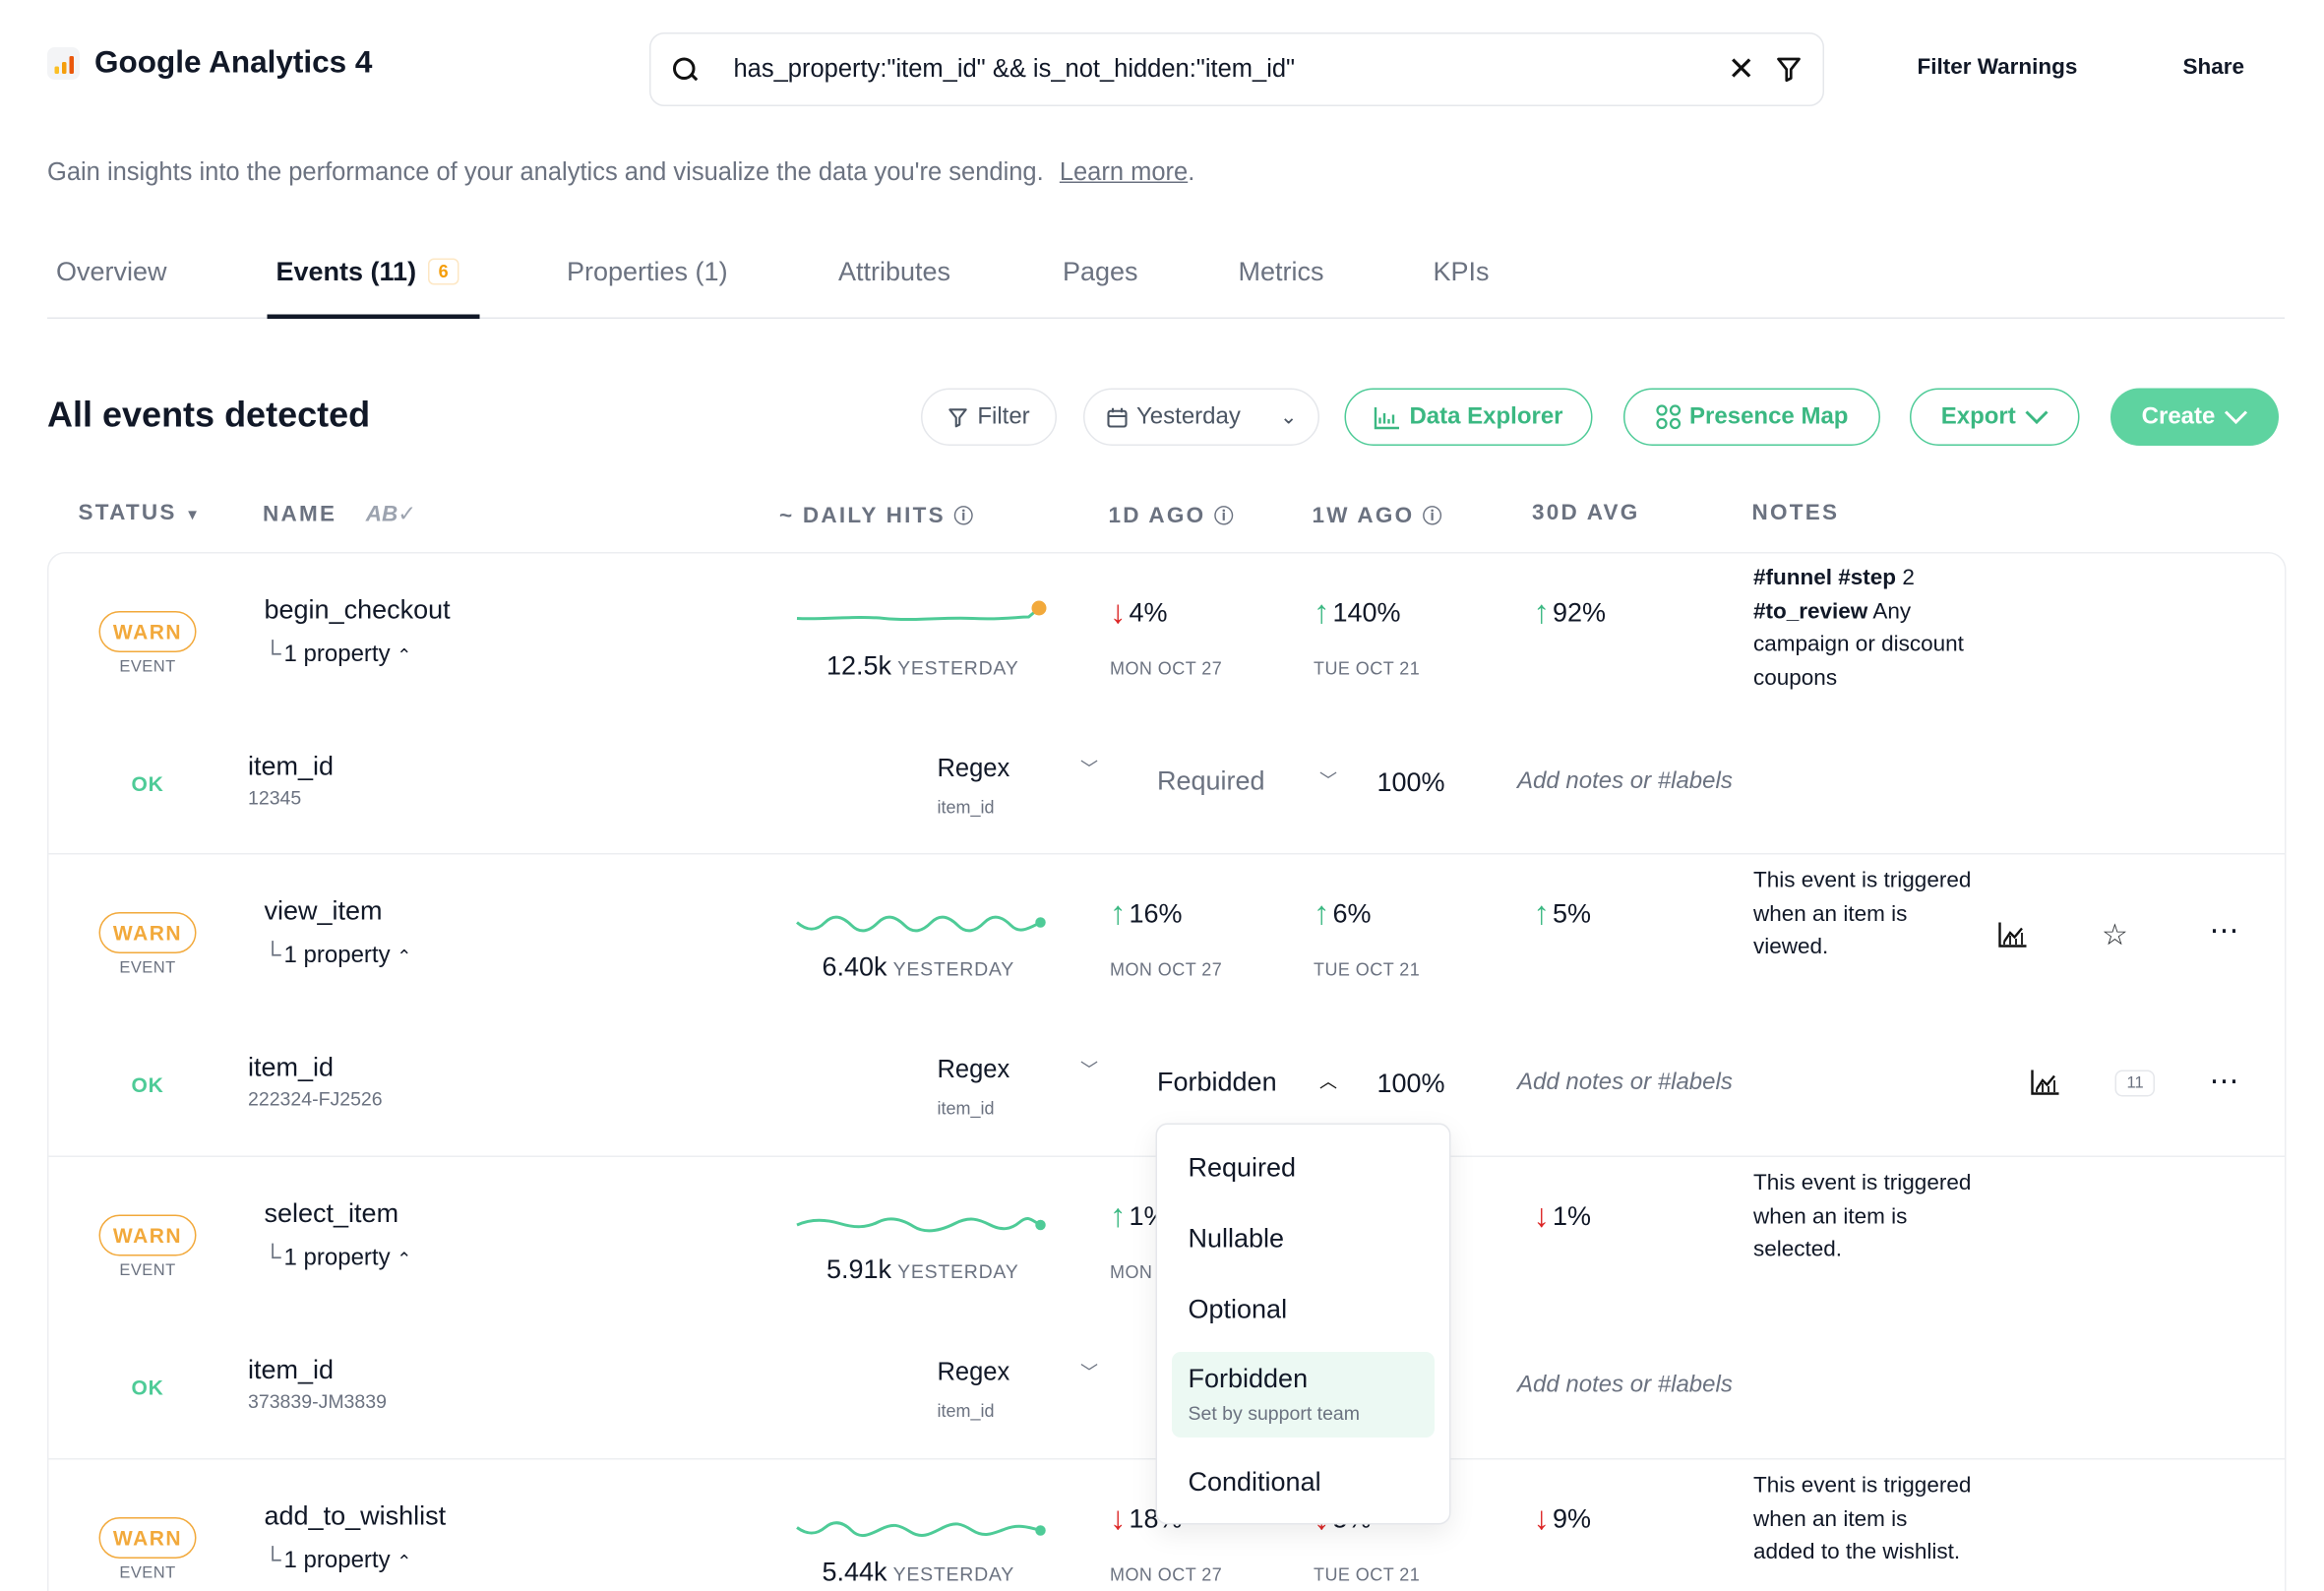 The width and height of the screenshot is (2324, 1591). I want to click on presence-select: Required, so click(1211, 782).